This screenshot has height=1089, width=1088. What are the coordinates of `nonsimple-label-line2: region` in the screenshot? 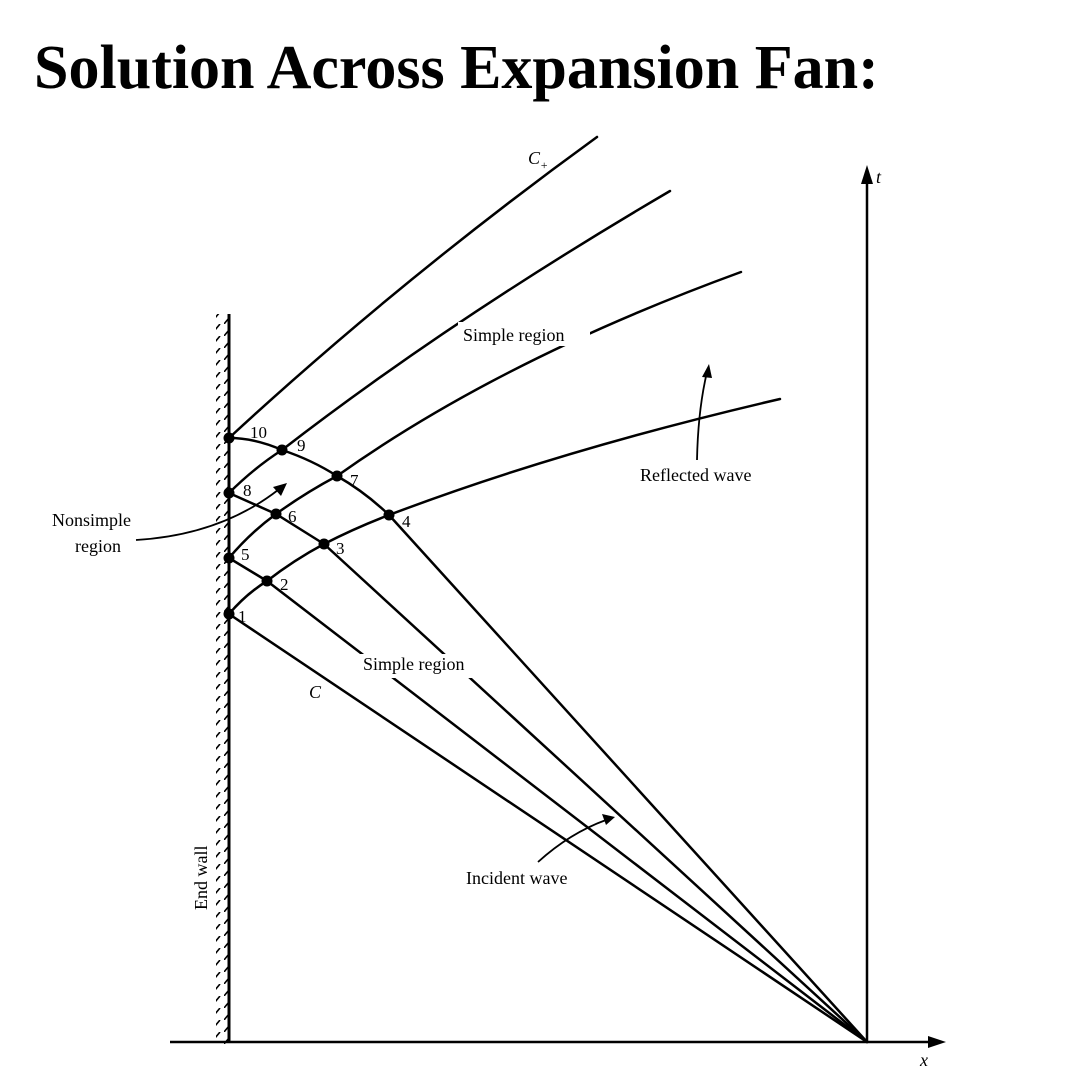 It's located at (98, 546).